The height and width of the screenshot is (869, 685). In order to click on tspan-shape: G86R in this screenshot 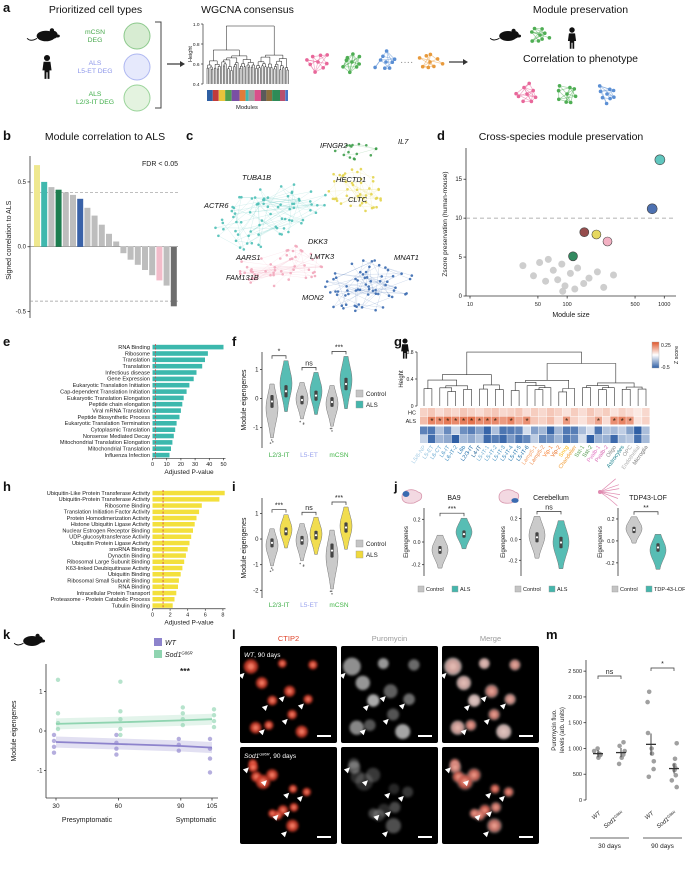, I will do `click(671, 814)`.